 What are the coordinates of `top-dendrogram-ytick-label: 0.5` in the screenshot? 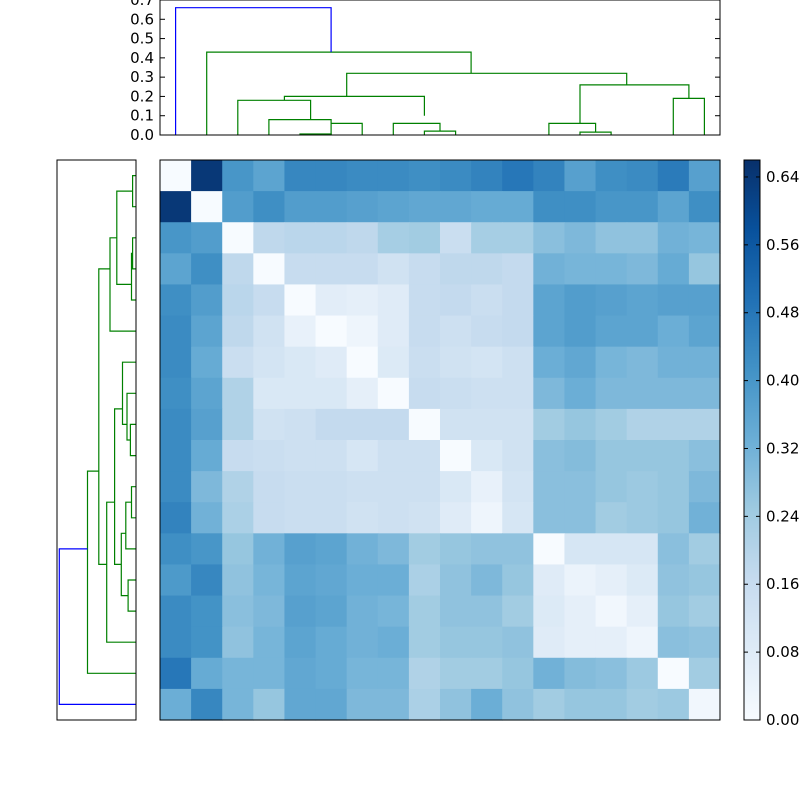 It's located at (142, 39).